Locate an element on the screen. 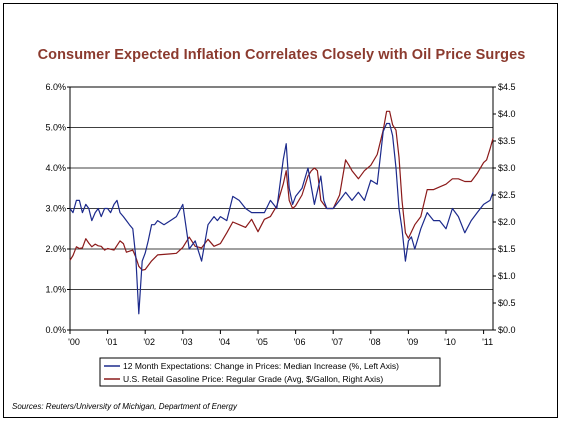 This screenshot has height=423, width=563. right-tick-label: $3.0 is located at coordinates (507, 168).